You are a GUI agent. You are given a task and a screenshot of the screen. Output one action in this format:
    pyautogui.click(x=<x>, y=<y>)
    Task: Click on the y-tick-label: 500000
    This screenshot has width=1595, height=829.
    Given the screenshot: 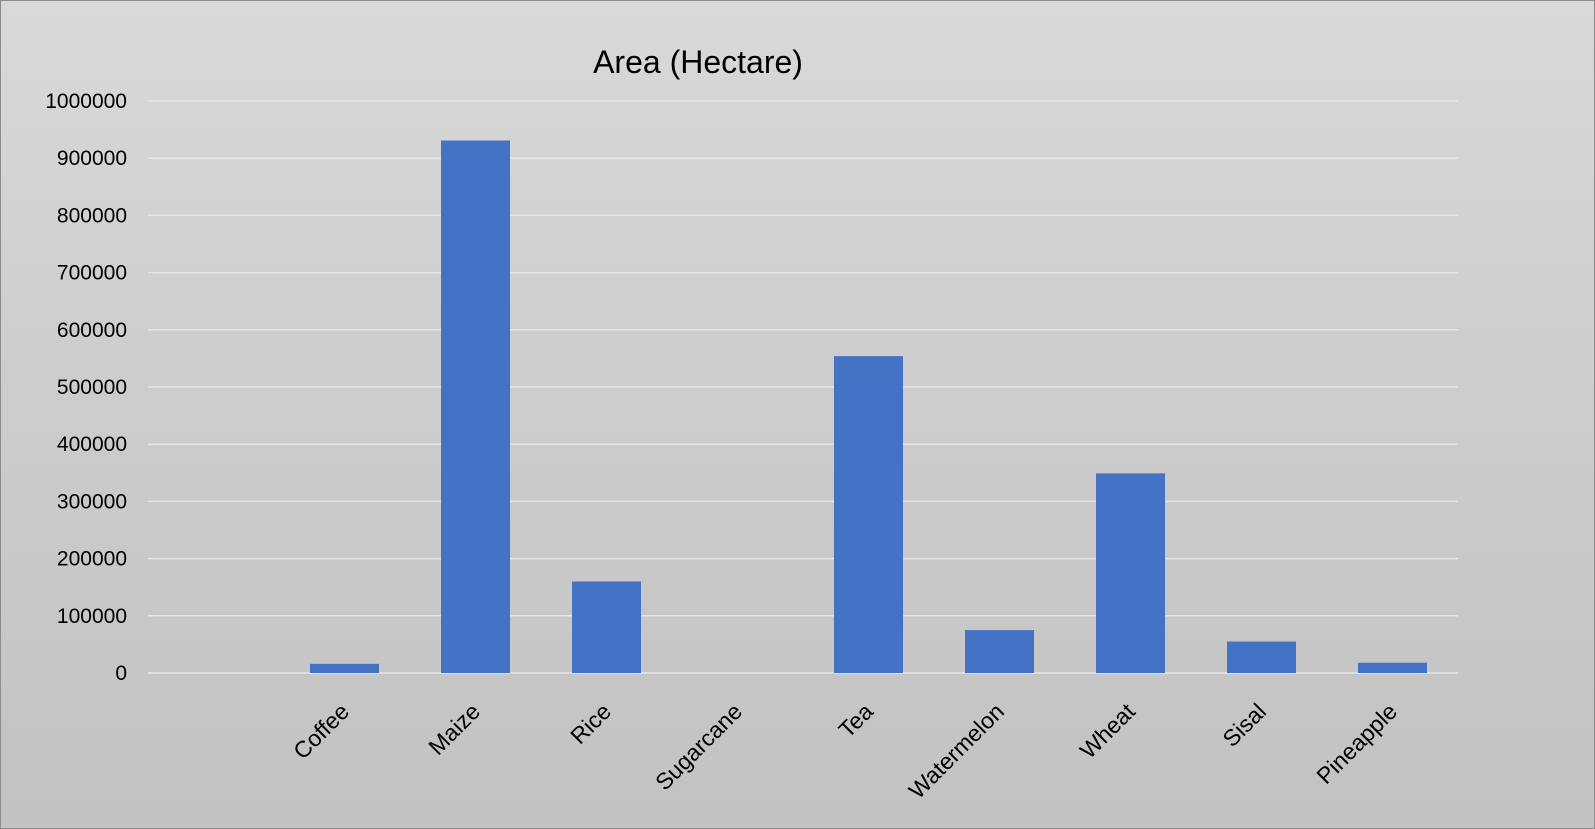 What is the action you would take?
    pyautogui.click(x=92, y=387)
    